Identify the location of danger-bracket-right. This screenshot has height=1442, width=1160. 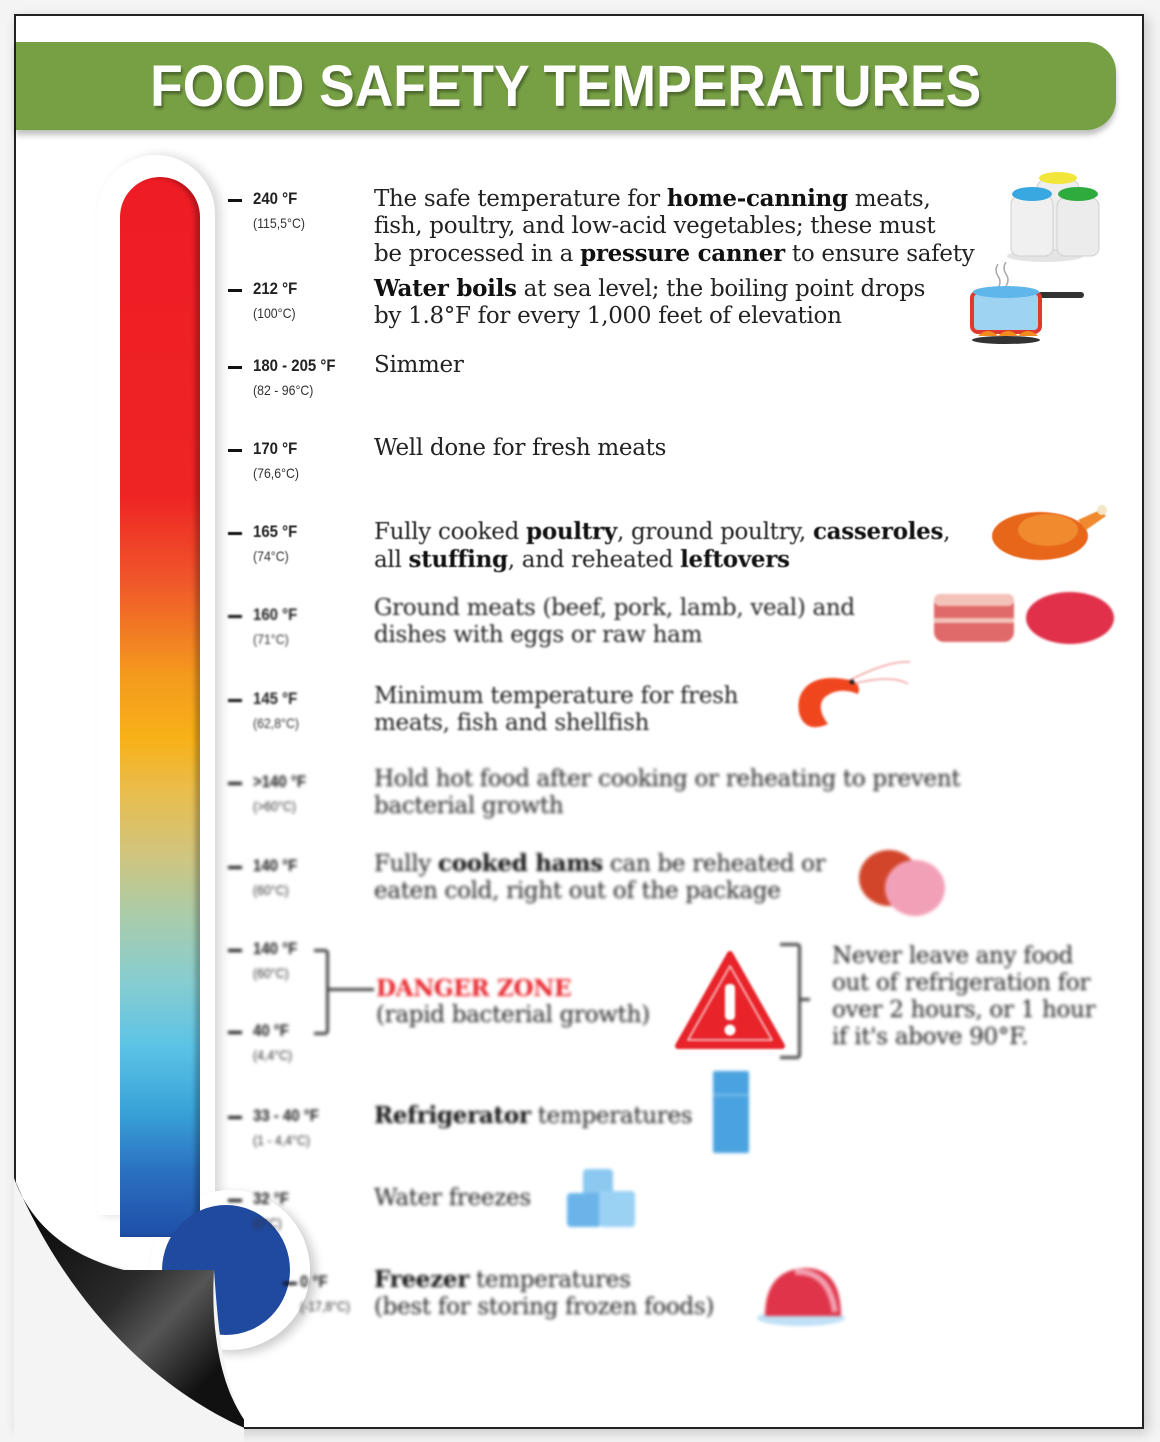
(790, 1001).